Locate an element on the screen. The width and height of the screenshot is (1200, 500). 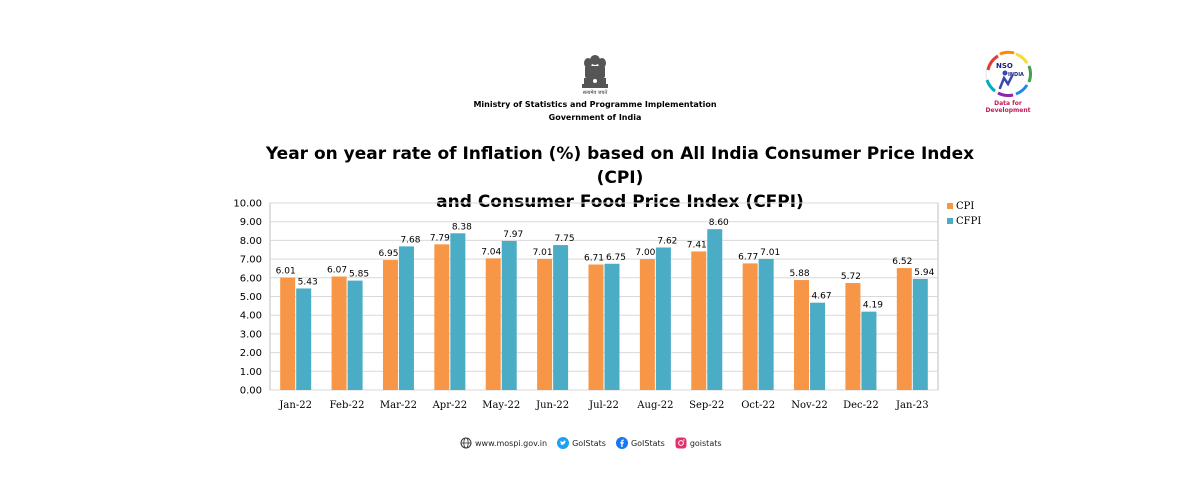
legend-label-cpi: CPI is located at coordinates (965, 206).